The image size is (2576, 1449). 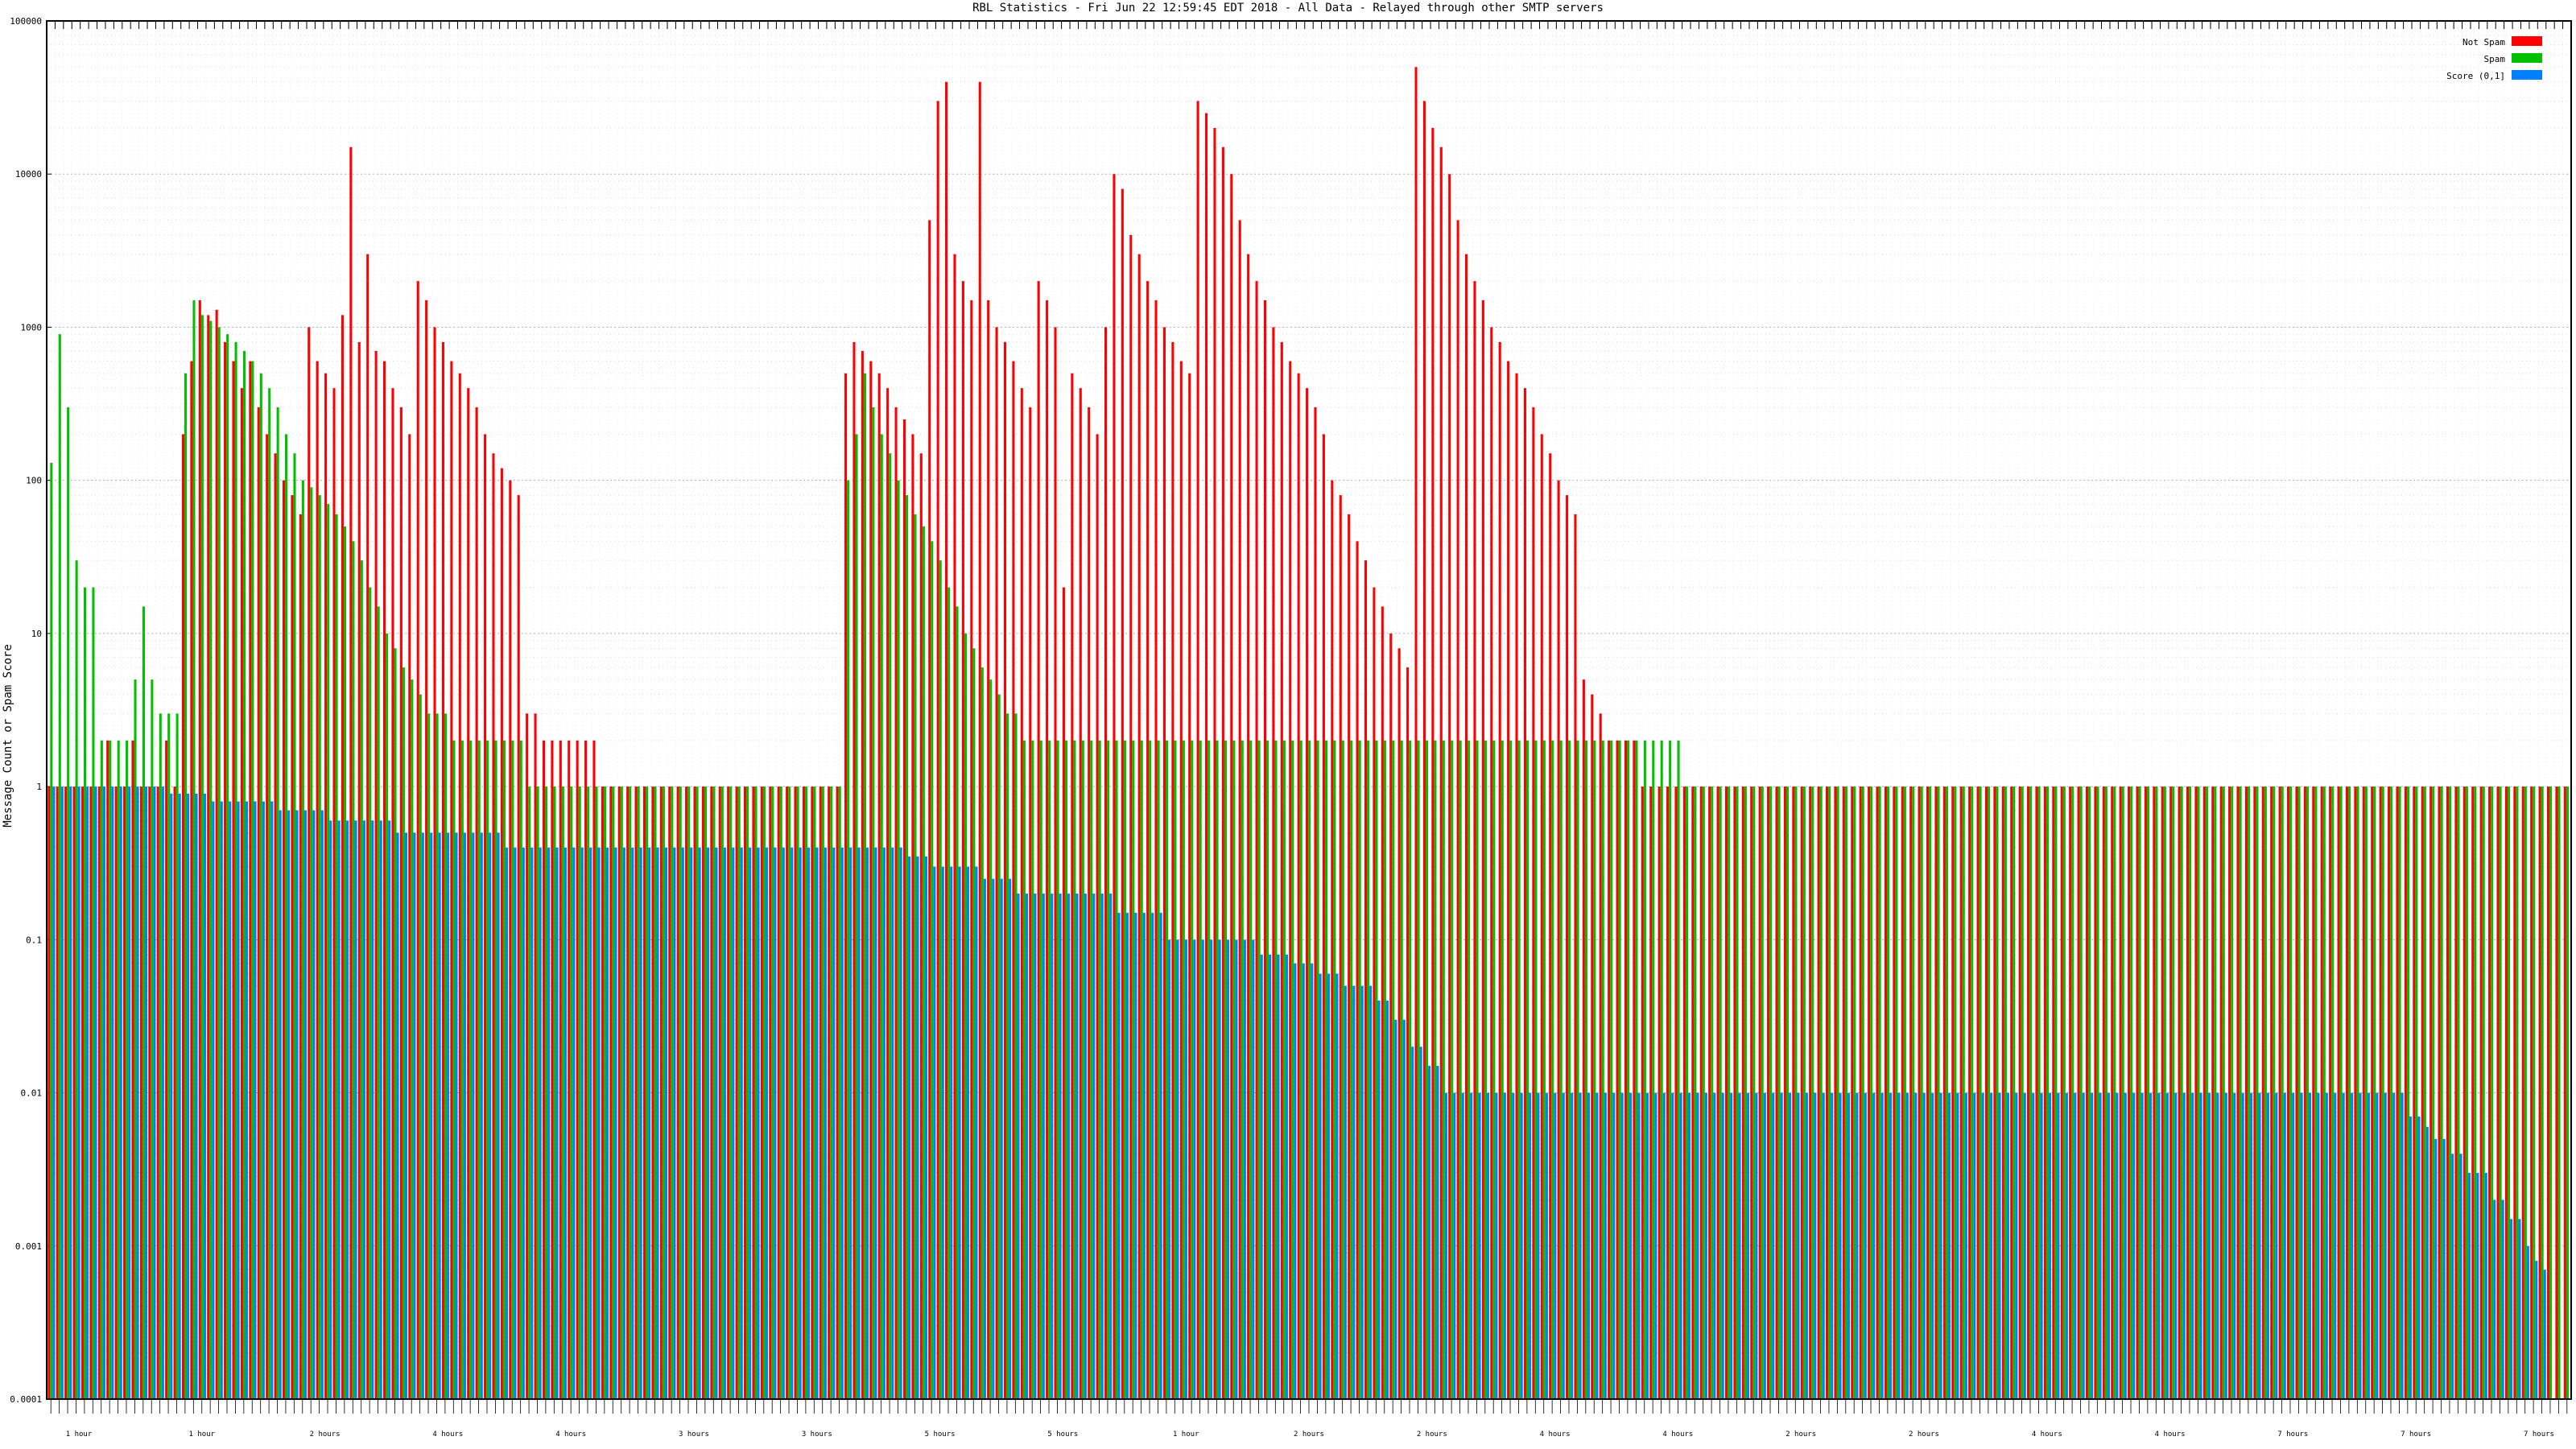 I want to click on y-tick-label: 10000, so click(x=28, y=174).